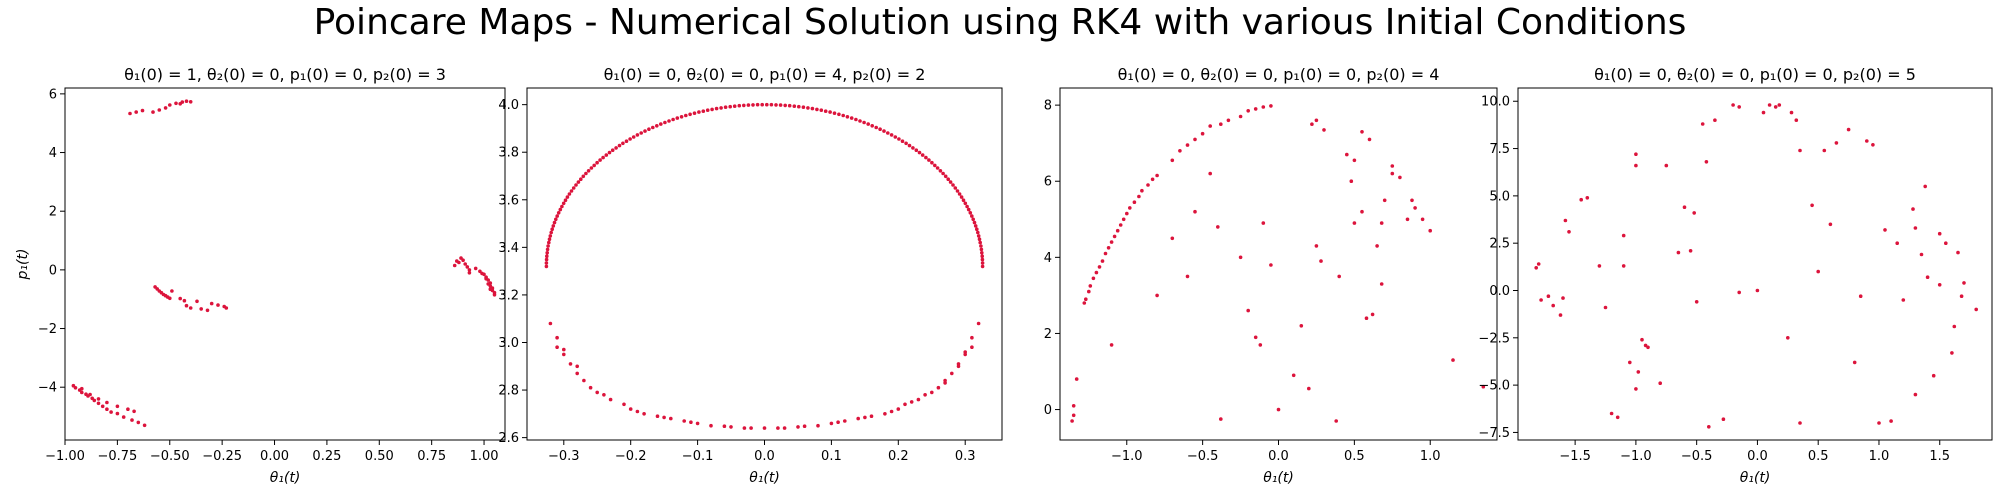  Describe the element at coordinates (508, 153) in the screenshot. I see `y-tick-label: 3.8` at that location.